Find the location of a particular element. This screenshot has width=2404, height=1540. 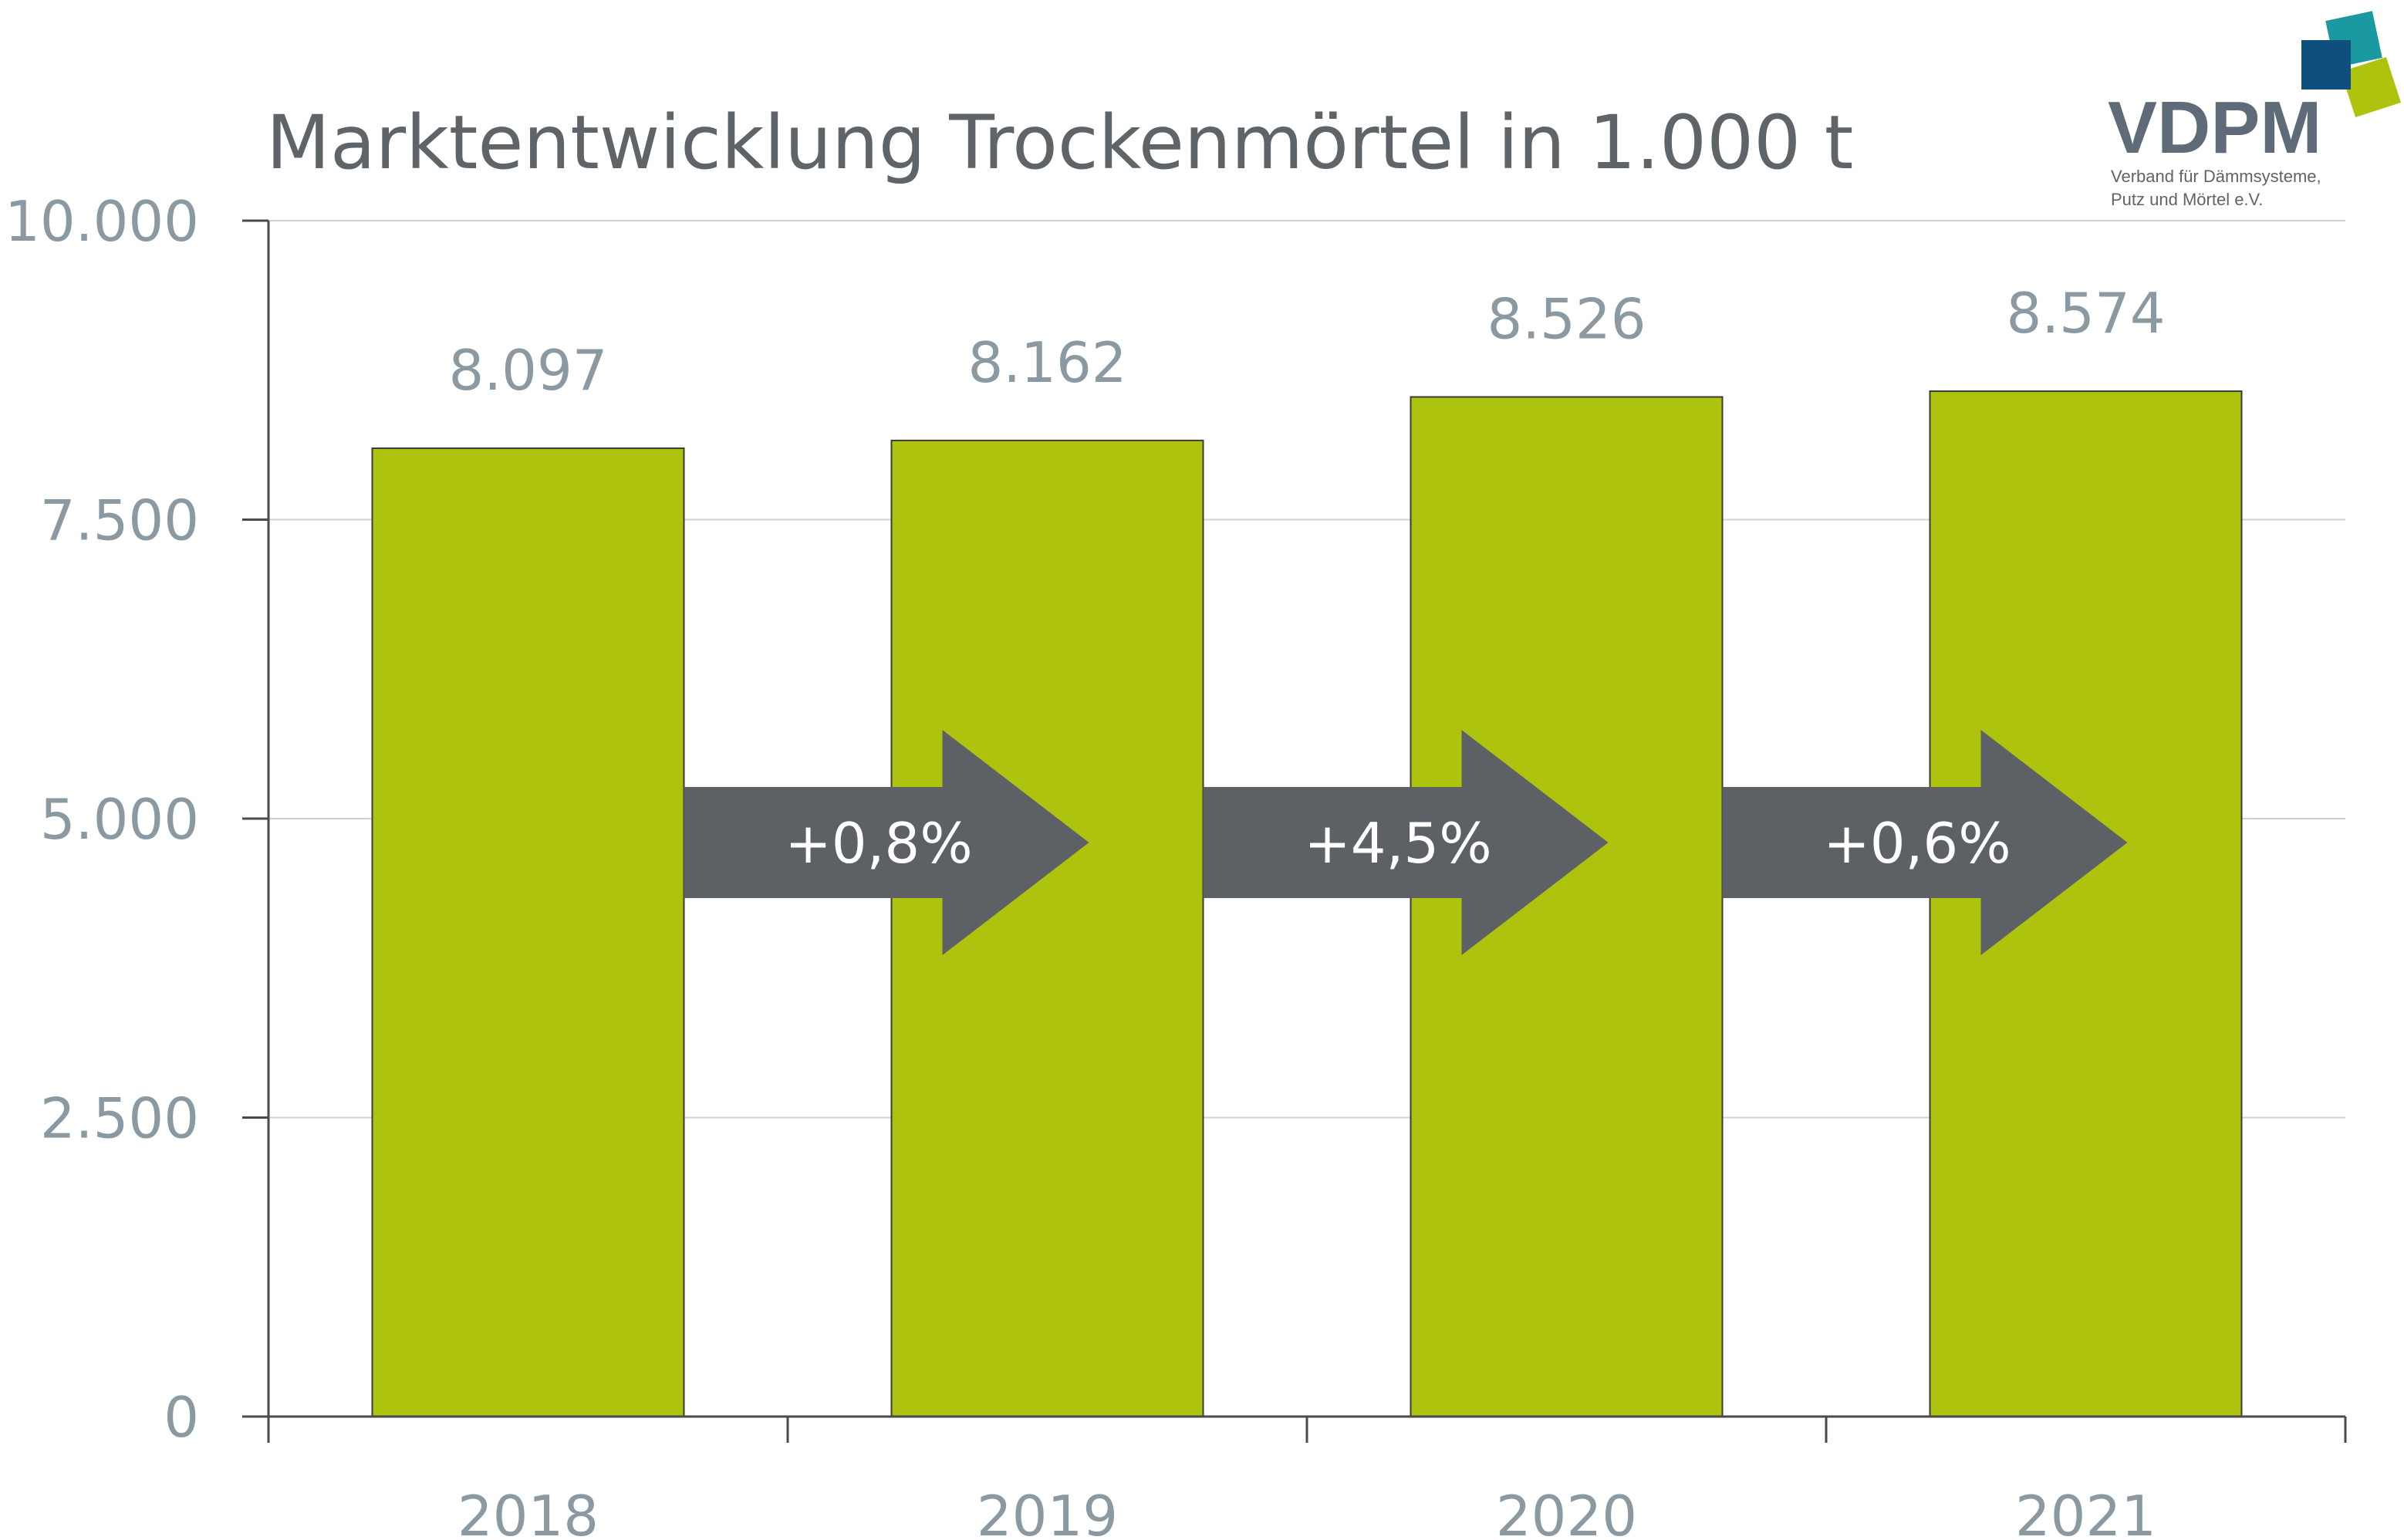

change-label: +4,5% is located at coordinates (1397, 843).